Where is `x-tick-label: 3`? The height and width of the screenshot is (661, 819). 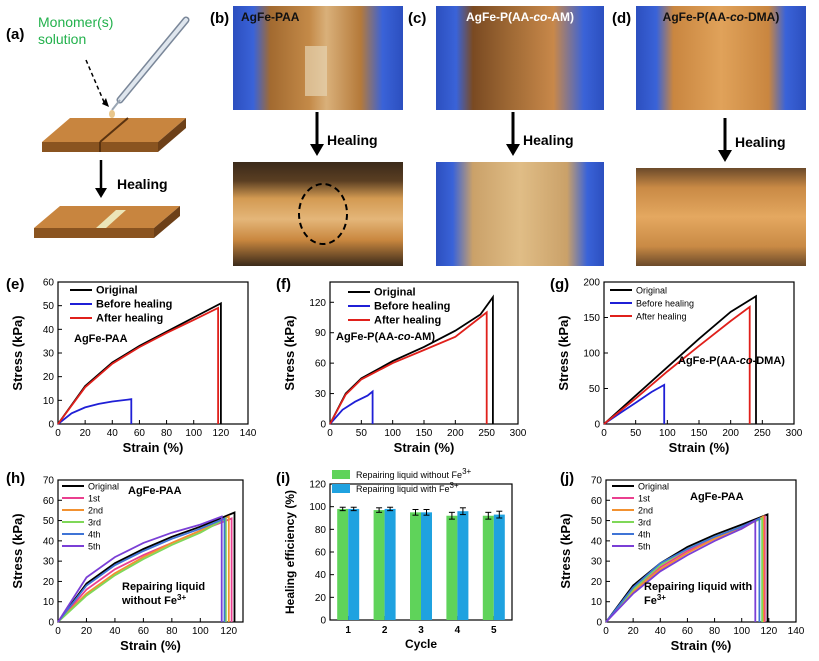
x-tick-label: 3 is located at coordinates (421, 630).